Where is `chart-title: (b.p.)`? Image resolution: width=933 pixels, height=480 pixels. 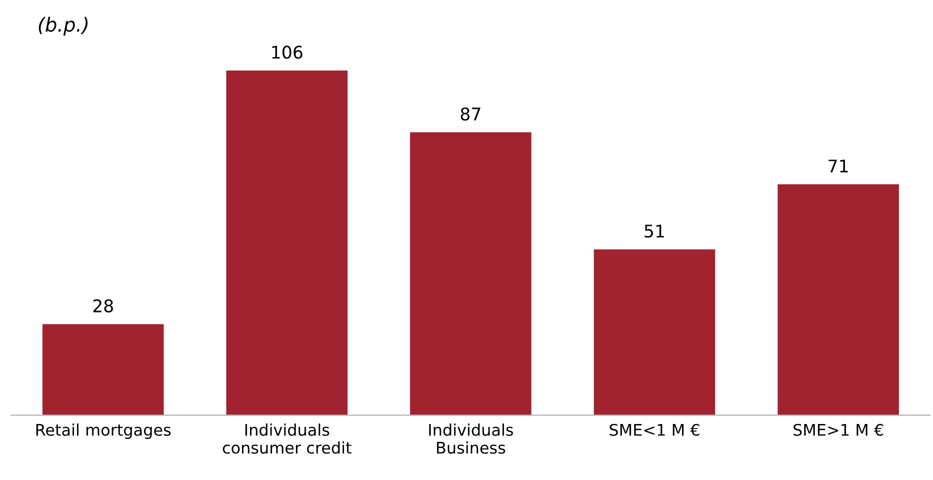 chart-title: (b.p.) is located at coordinates (63, 26).